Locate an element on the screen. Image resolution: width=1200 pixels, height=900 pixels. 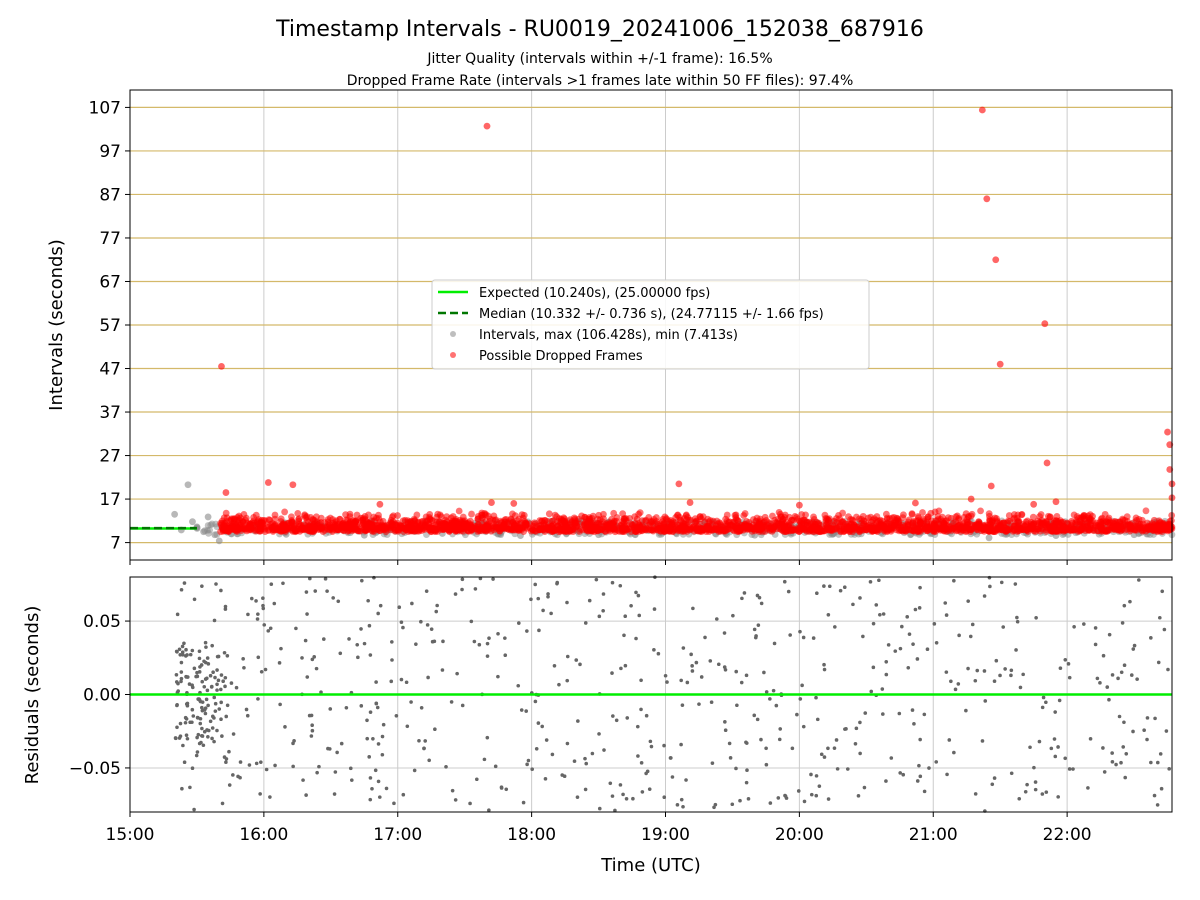
legend-box is located at coordinates (650, 324).